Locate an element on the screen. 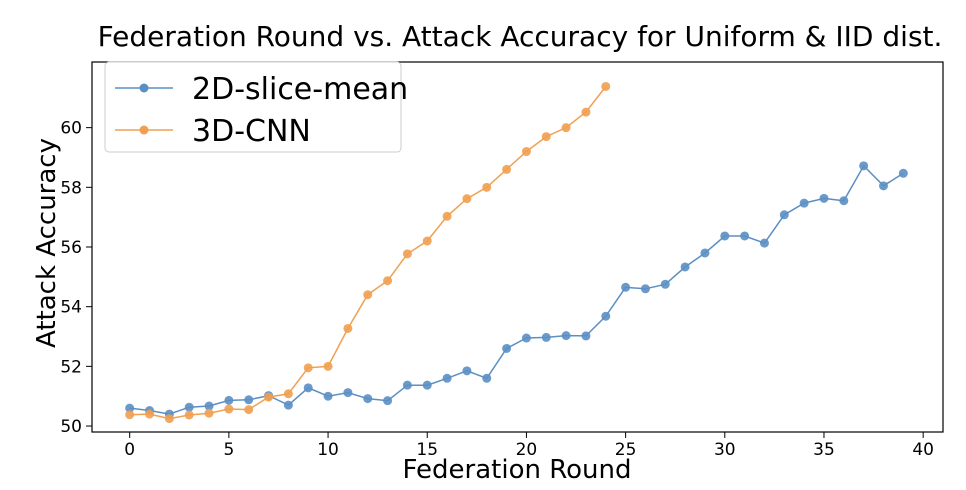  y-axis-label: Attack Accuracy is located at coordinates (47, 243).